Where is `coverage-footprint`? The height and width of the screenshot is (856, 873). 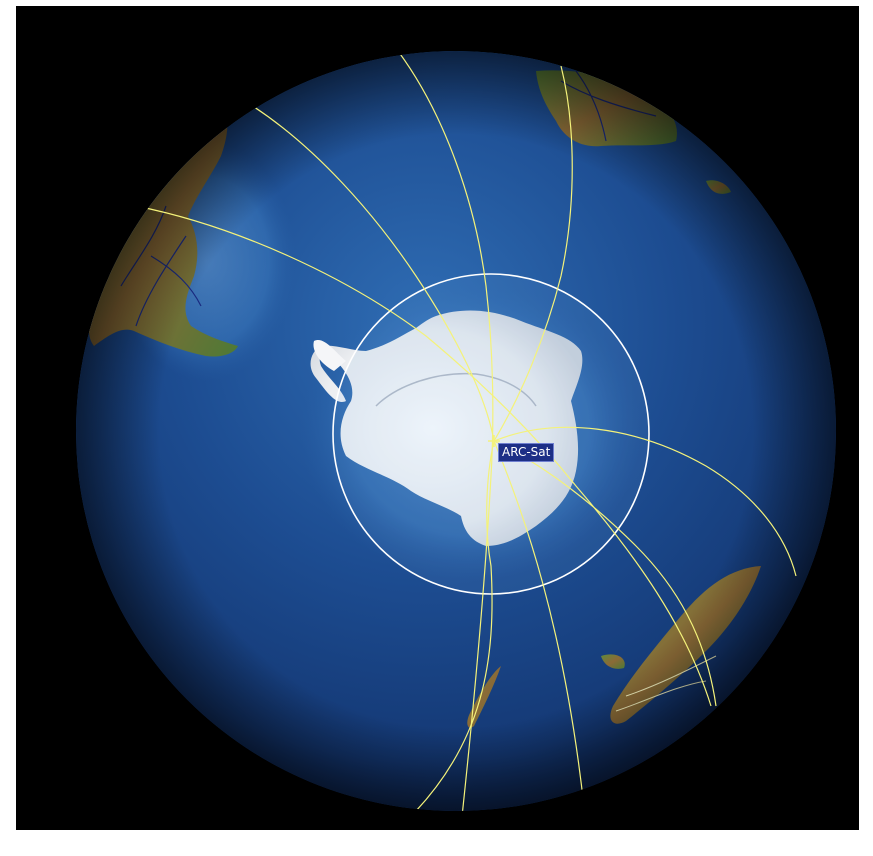
coverage-footprint is located at coordinates (491, 434).